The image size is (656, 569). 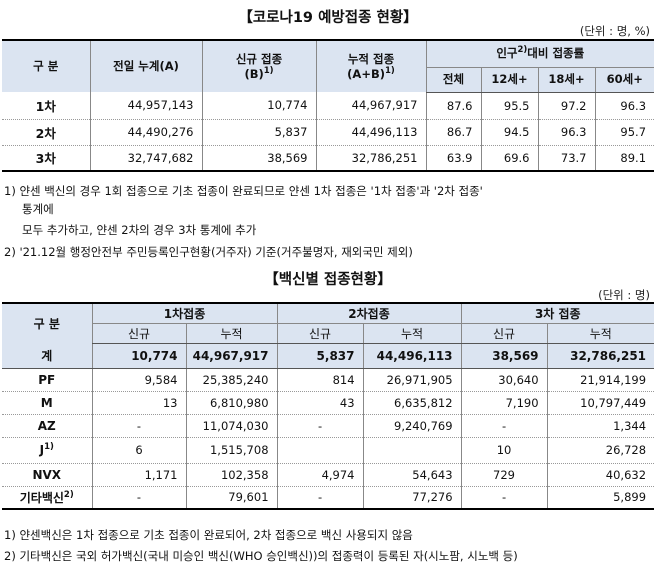 I want to click on vaccine-name: AZ, so click(x=46, y=425).